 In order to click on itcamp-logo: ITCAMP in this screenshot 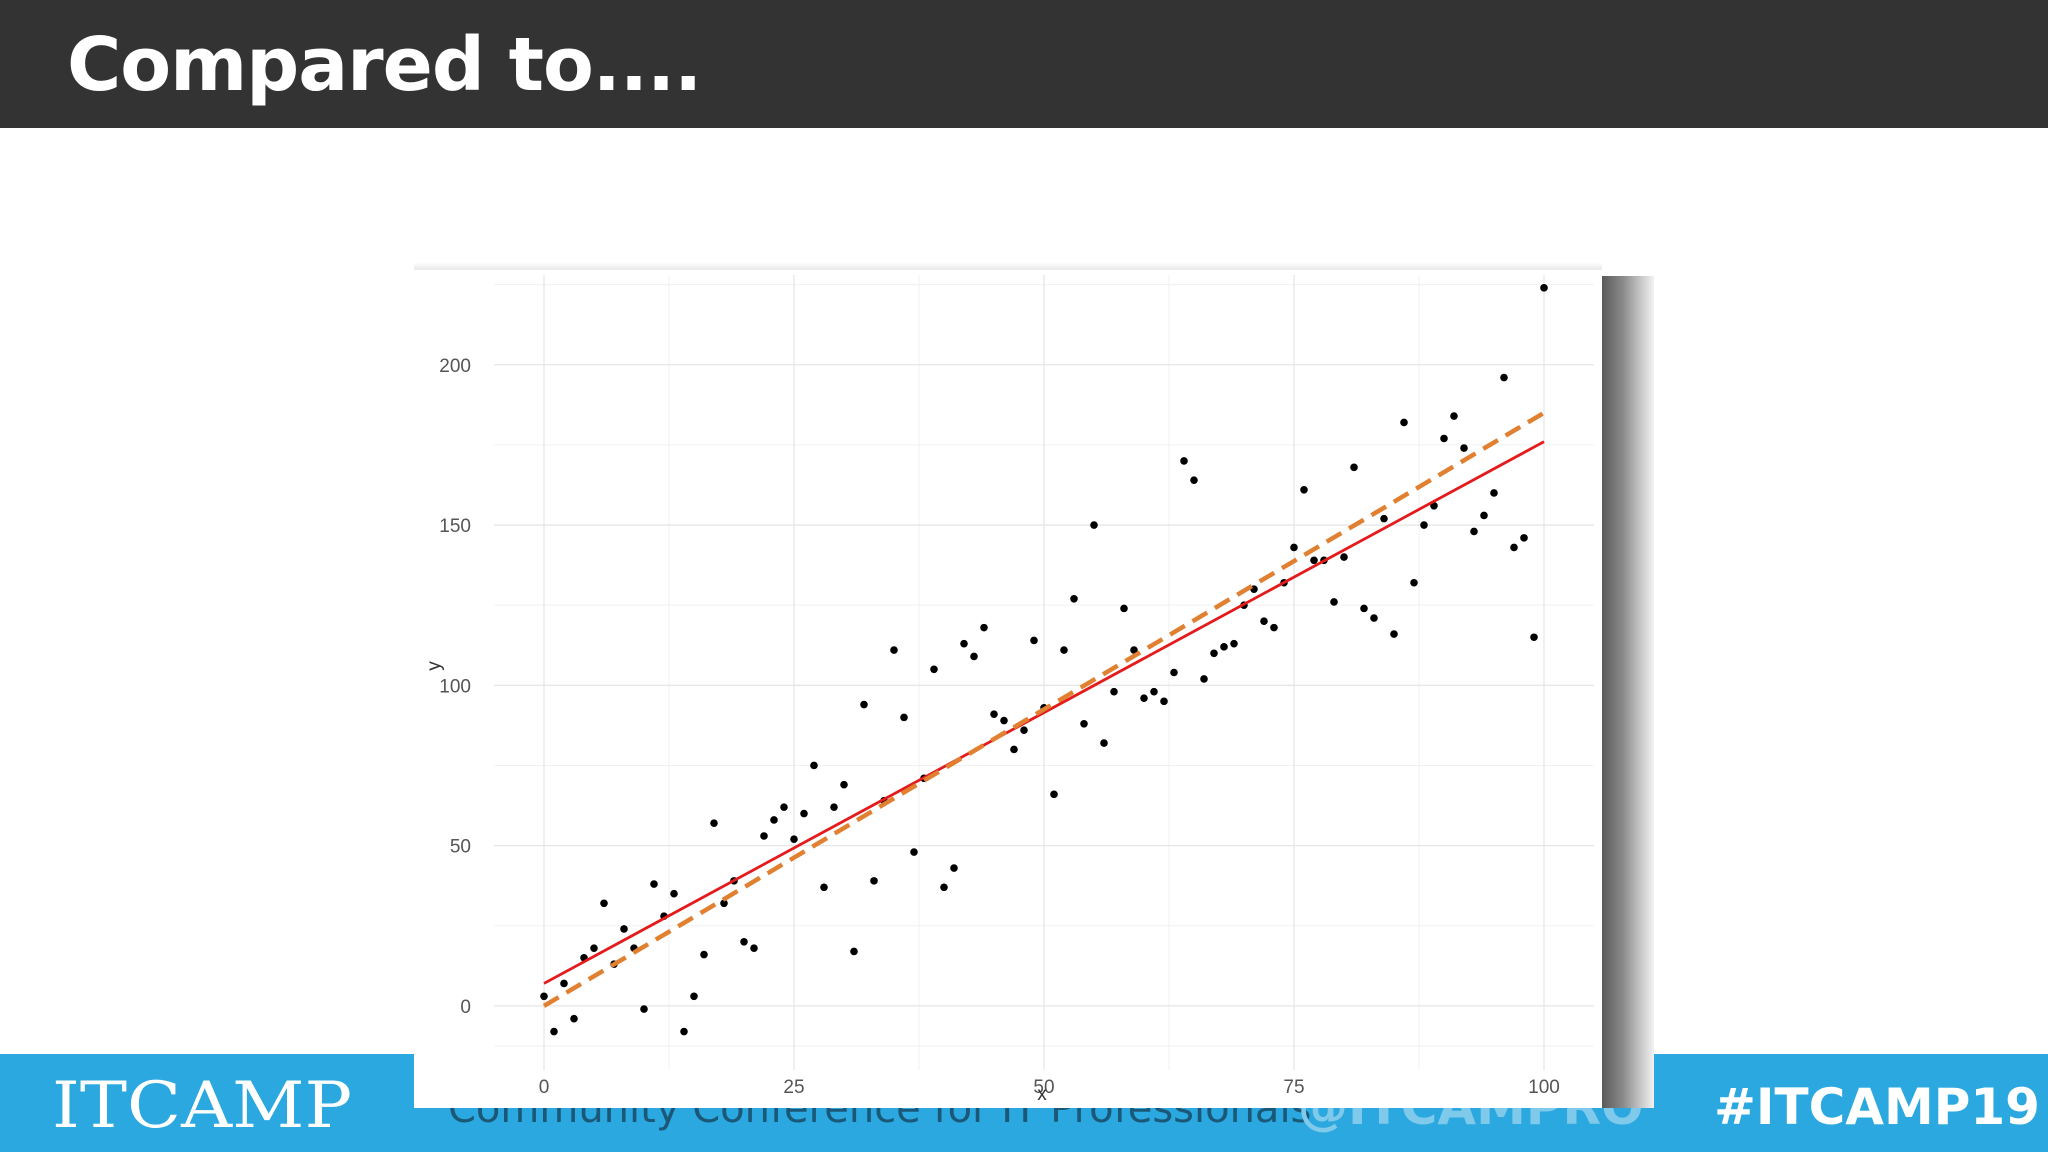, I will do `click(202, 1104)`.